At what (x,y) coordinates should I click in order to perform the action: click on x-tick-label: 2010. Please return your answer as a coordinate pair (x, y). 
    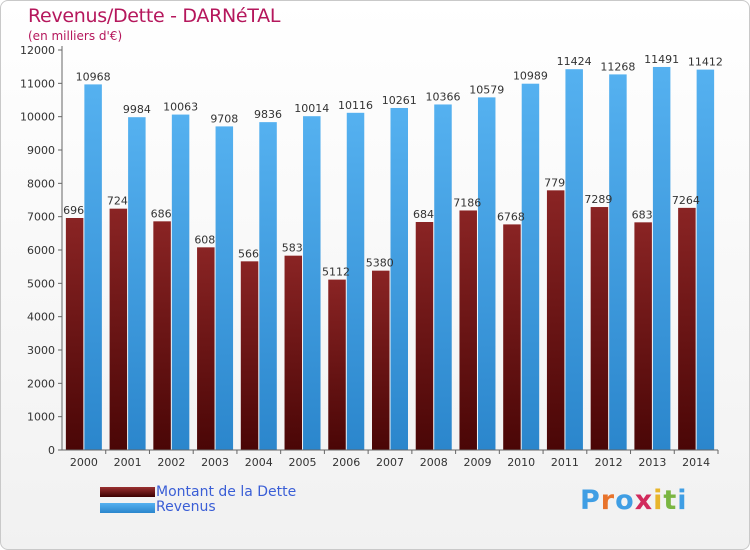
    Looking at the image, I should click on (521, 462).